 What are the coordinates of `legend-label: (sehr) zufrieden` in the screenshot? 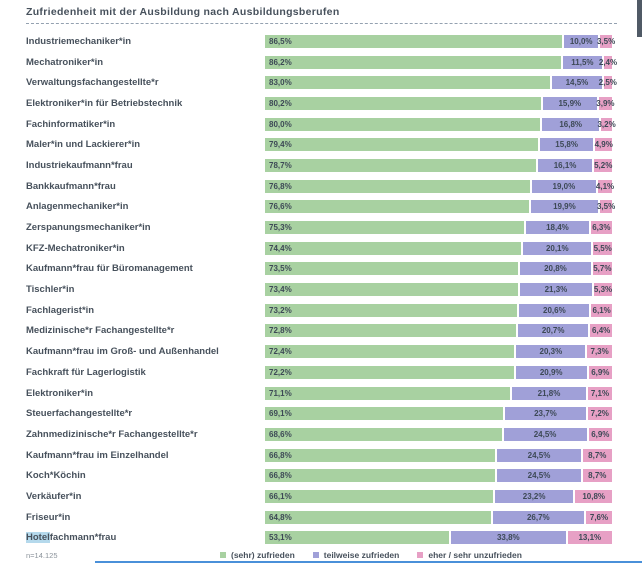 It's located at (263, 555).